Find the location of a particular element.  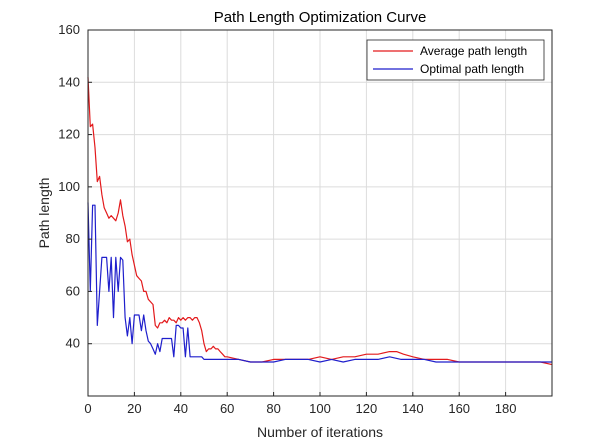

x-tick-label: 40 is located at coordinates (181, 408).